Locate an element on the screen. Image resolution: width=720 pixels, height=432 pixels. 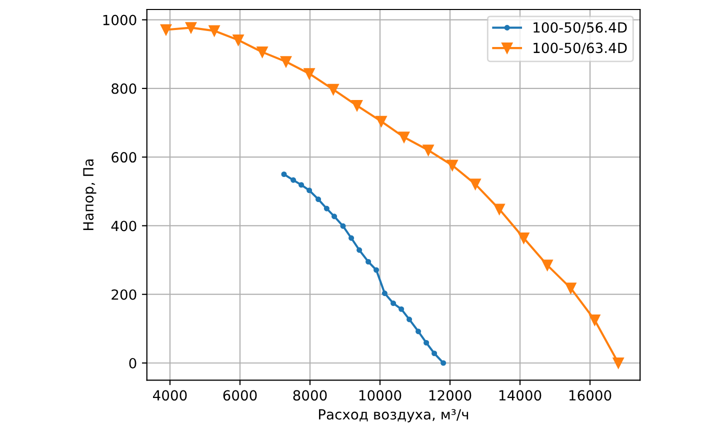
legend-label: 100-50/63.4D is located at coordinates (580, 48).